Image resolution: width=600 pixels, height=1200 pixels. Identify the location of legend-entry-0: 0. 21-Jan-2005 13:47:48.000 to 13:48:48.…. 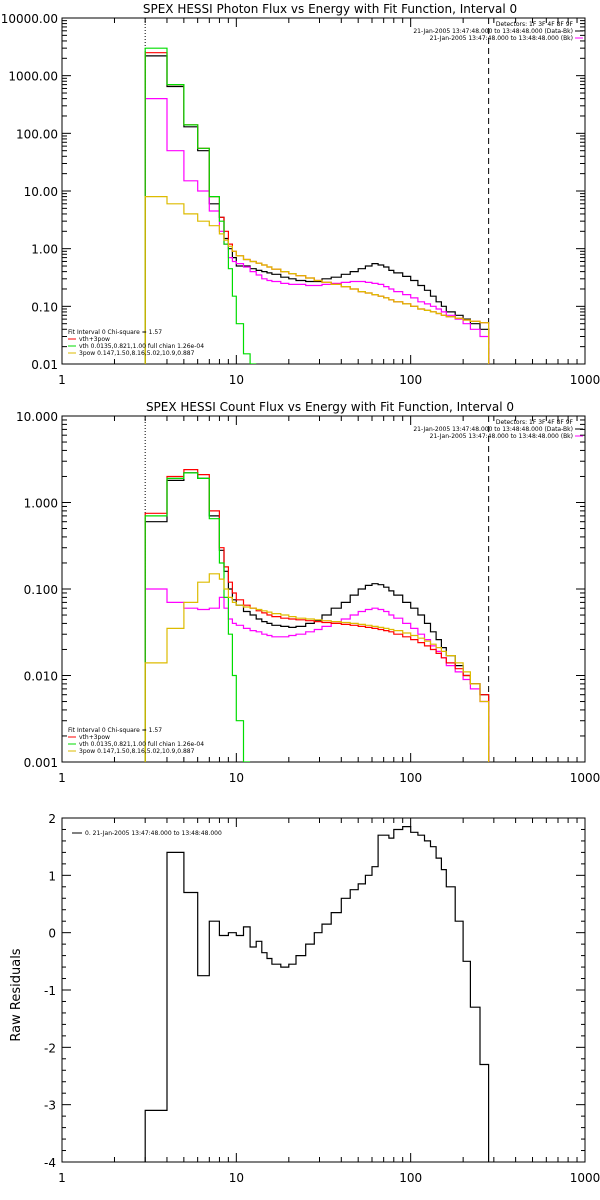
(153, 833).